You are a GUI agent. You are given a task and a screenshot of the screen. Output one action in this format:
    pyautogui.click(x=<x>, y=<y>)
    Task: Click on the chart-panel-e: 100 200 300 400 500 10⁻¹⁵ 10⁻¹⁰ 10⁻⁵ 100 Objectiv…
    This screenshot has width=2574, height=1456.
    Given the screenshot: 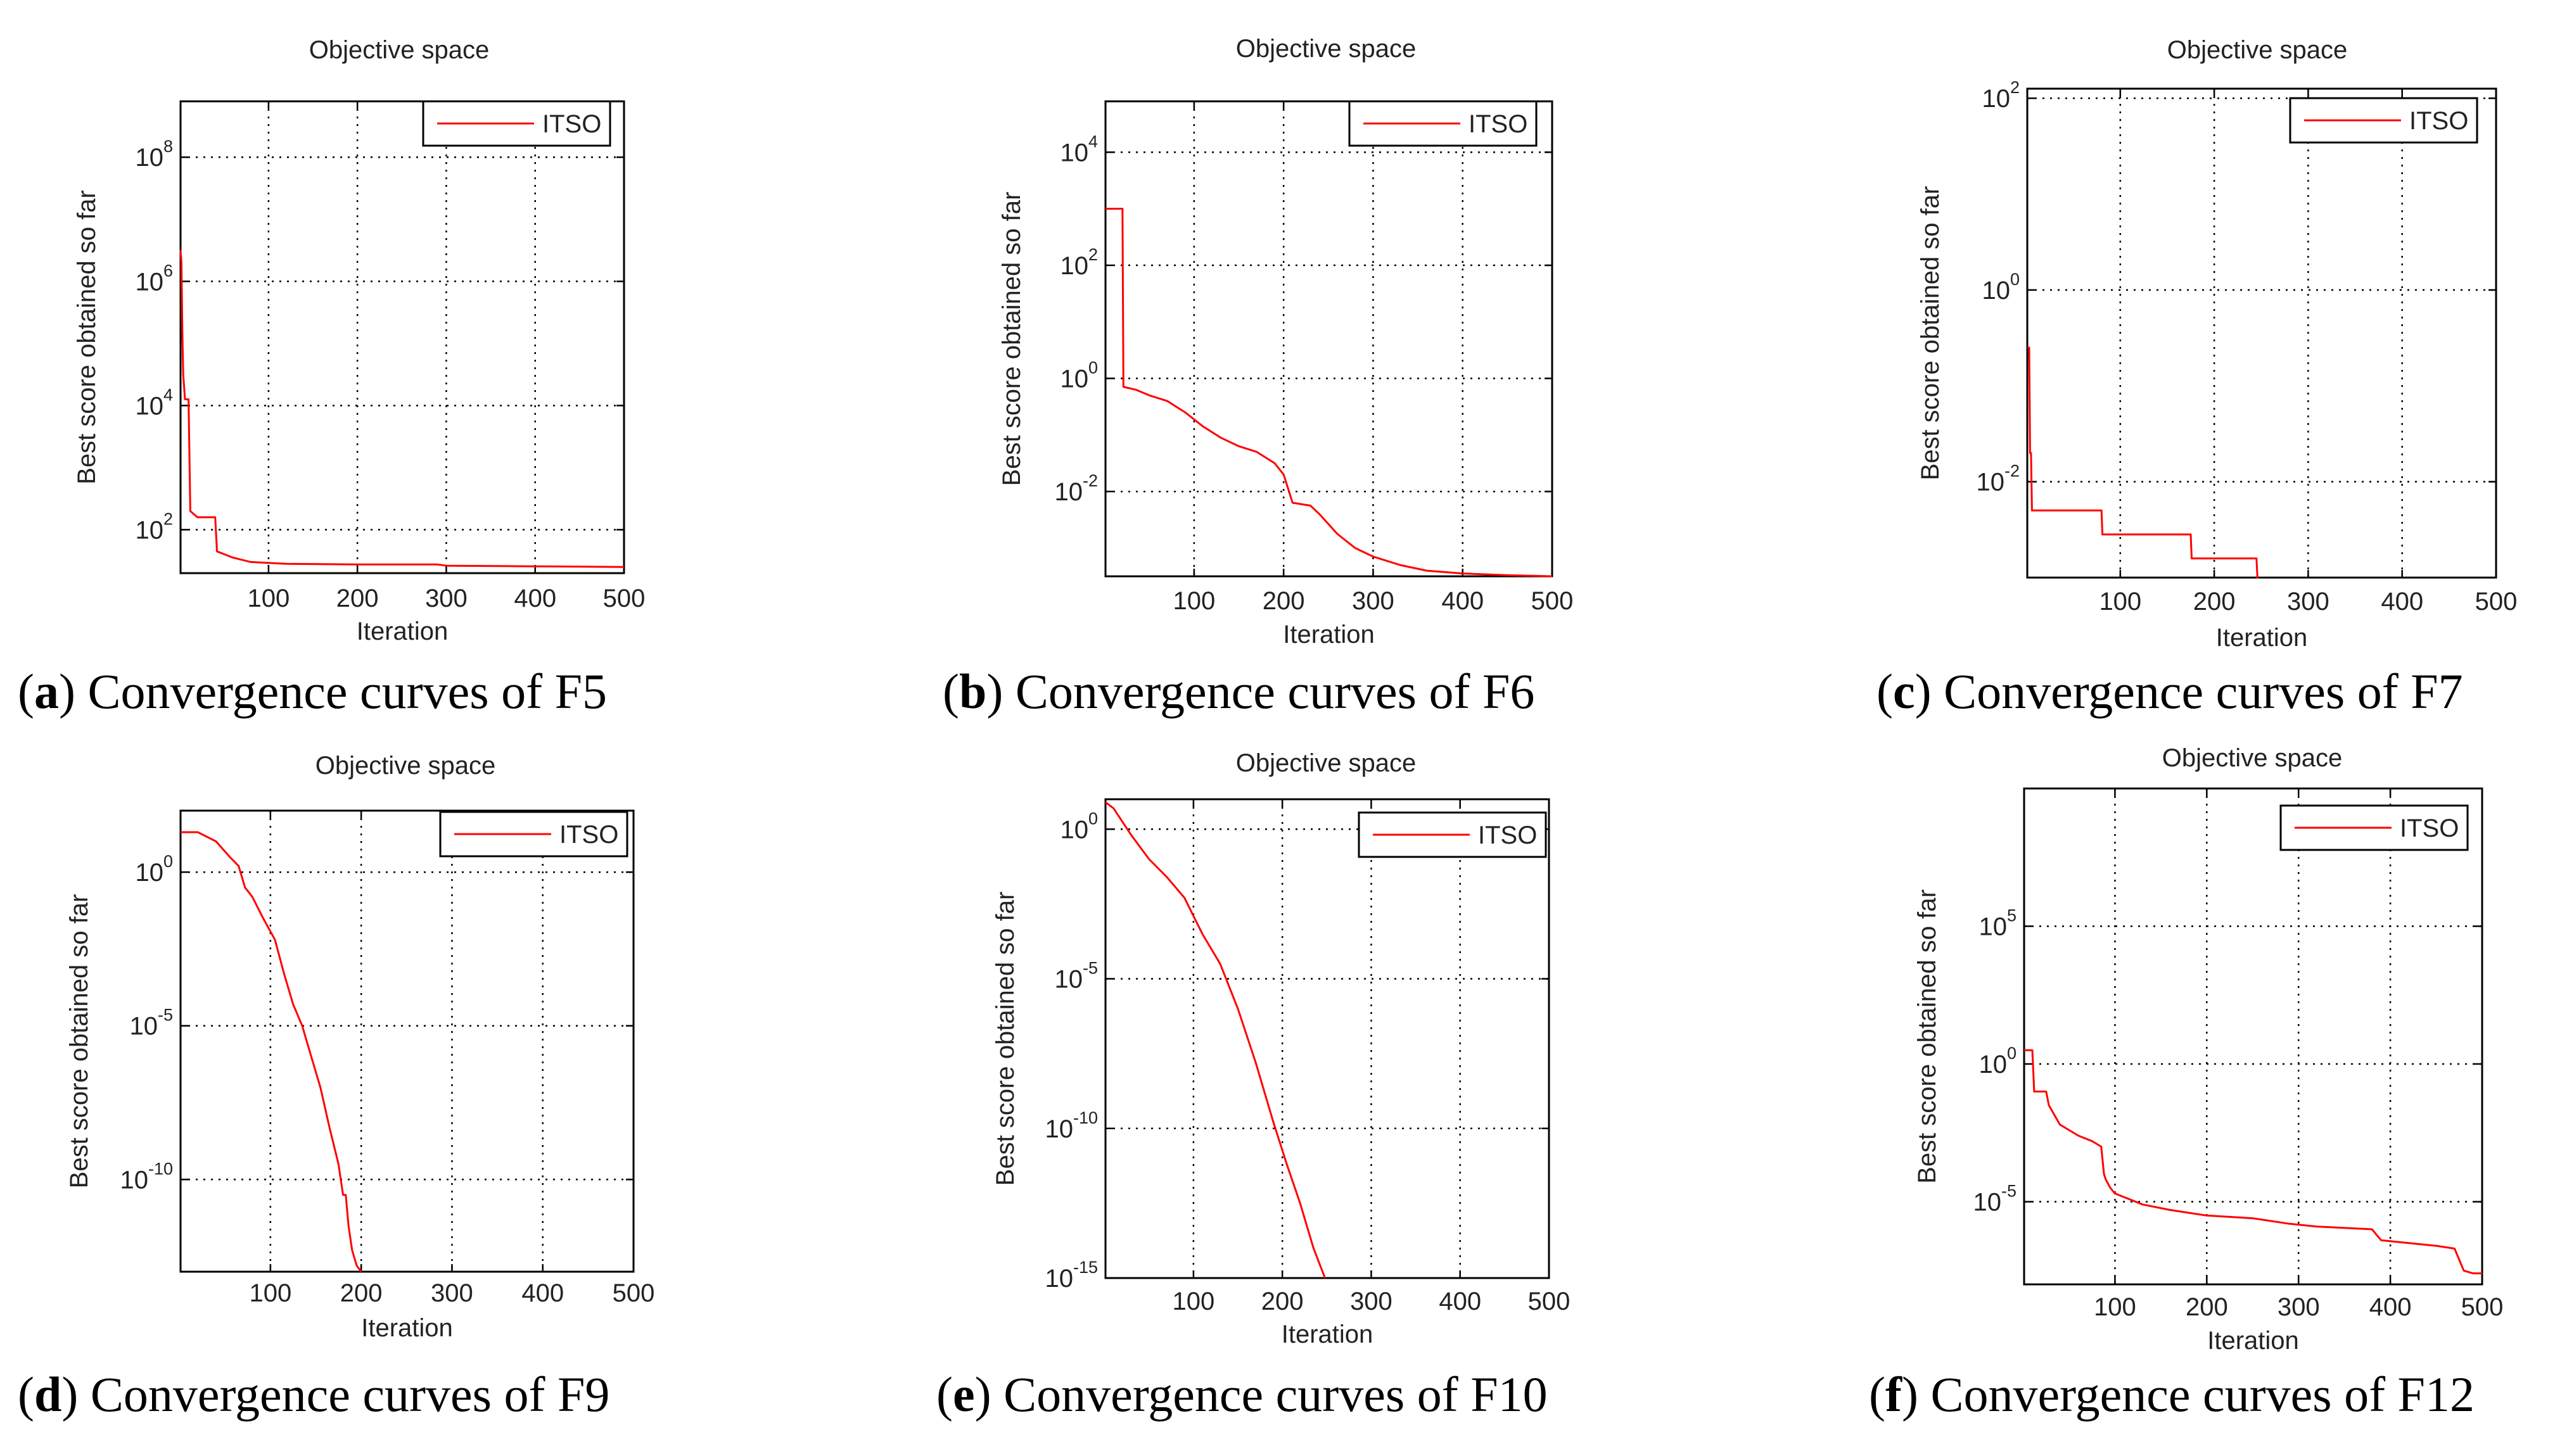 What is the action you would take?
    pyautogui.click(x=1253, y=1085)
    